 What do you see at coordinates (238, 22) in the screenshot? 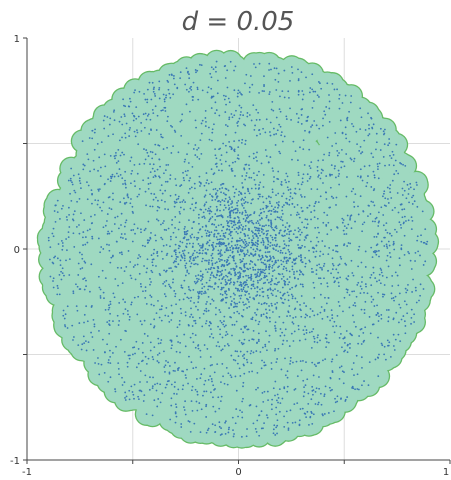
I see `chart-title: d = 0.05` at bounding box center [238, 22].